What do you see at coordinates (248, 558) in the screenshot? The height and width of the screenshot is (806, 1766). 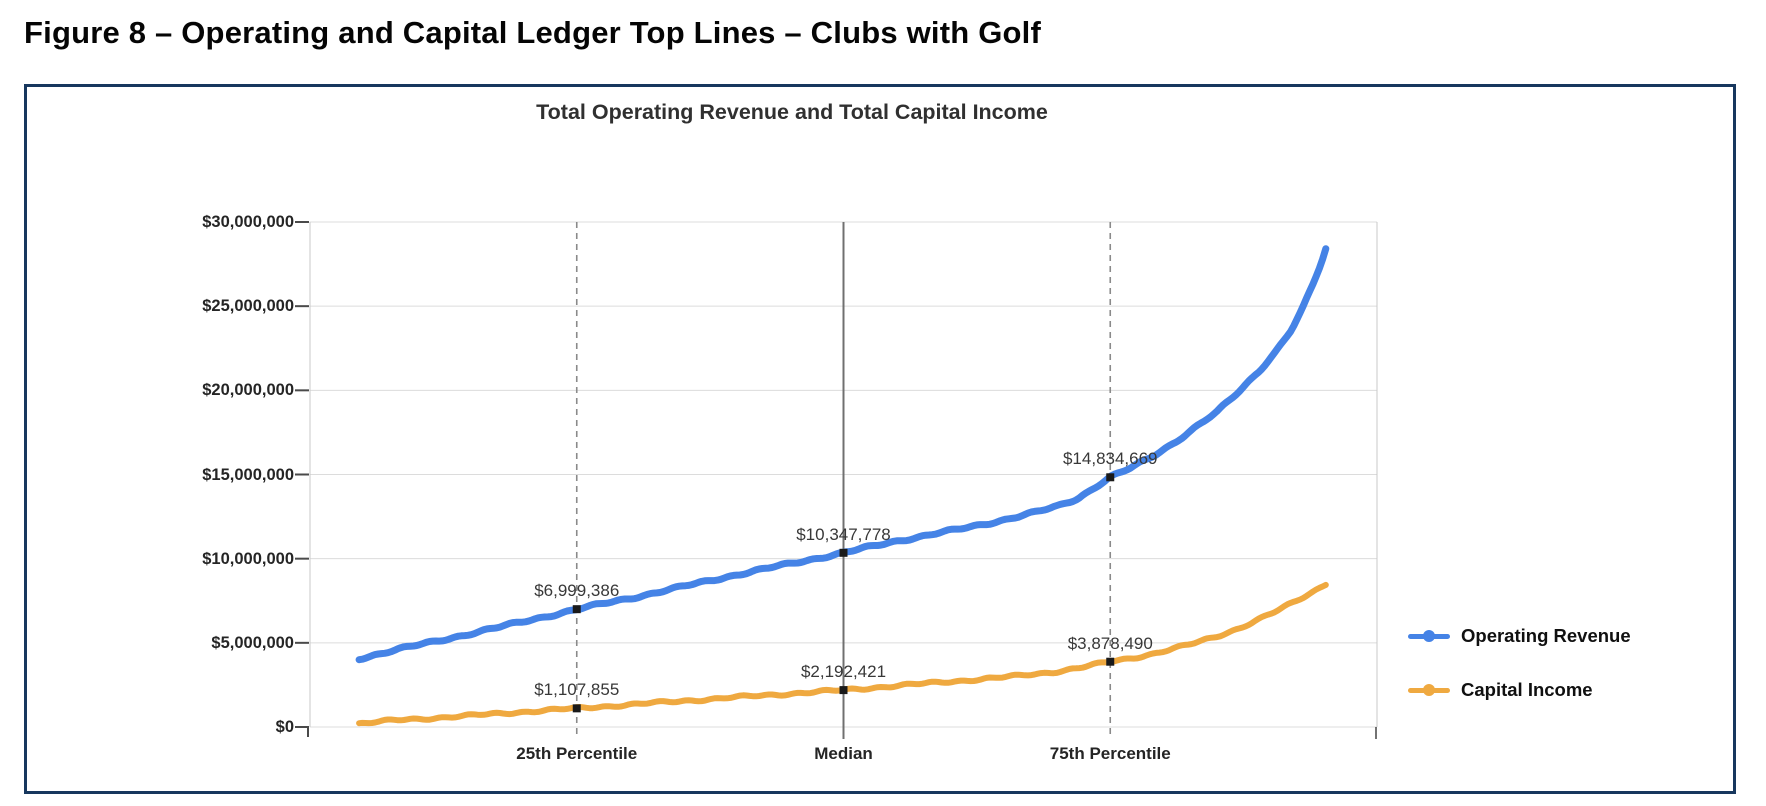 I see `y-axis-tick-label: $10,000,000` at bounding box center [248, 558].